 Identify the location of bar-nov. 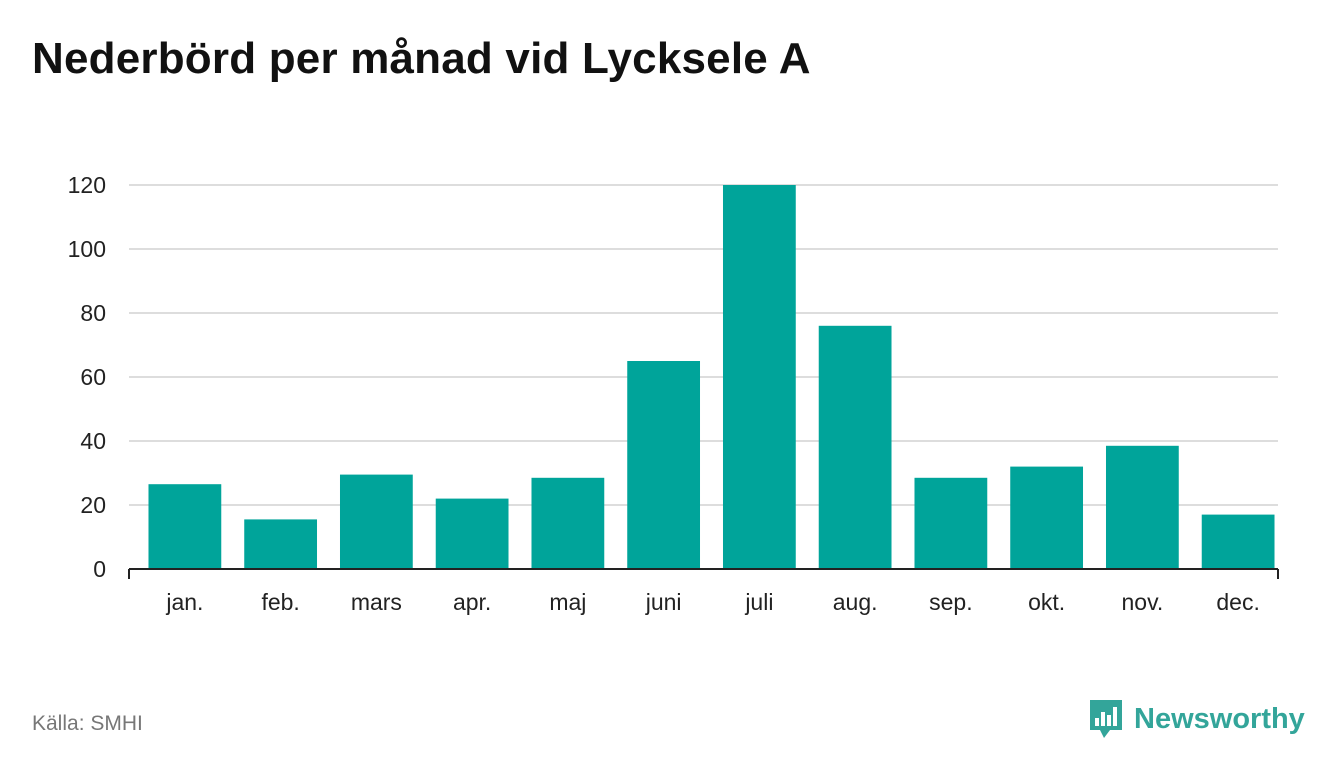
(1142, 507).